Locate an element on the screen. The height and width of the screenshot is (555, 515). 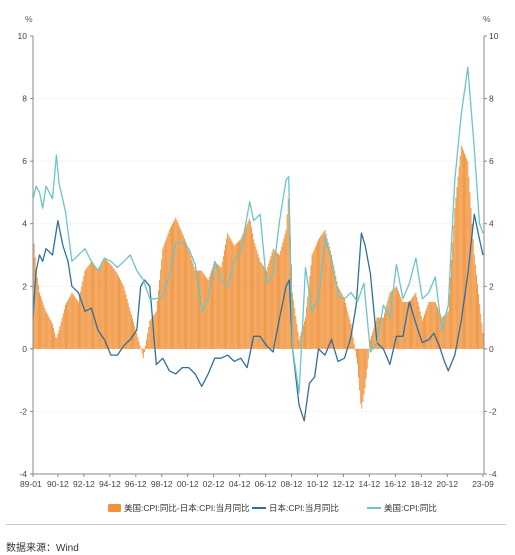
legend-swatch-bar is located at coordinates (114, 508).